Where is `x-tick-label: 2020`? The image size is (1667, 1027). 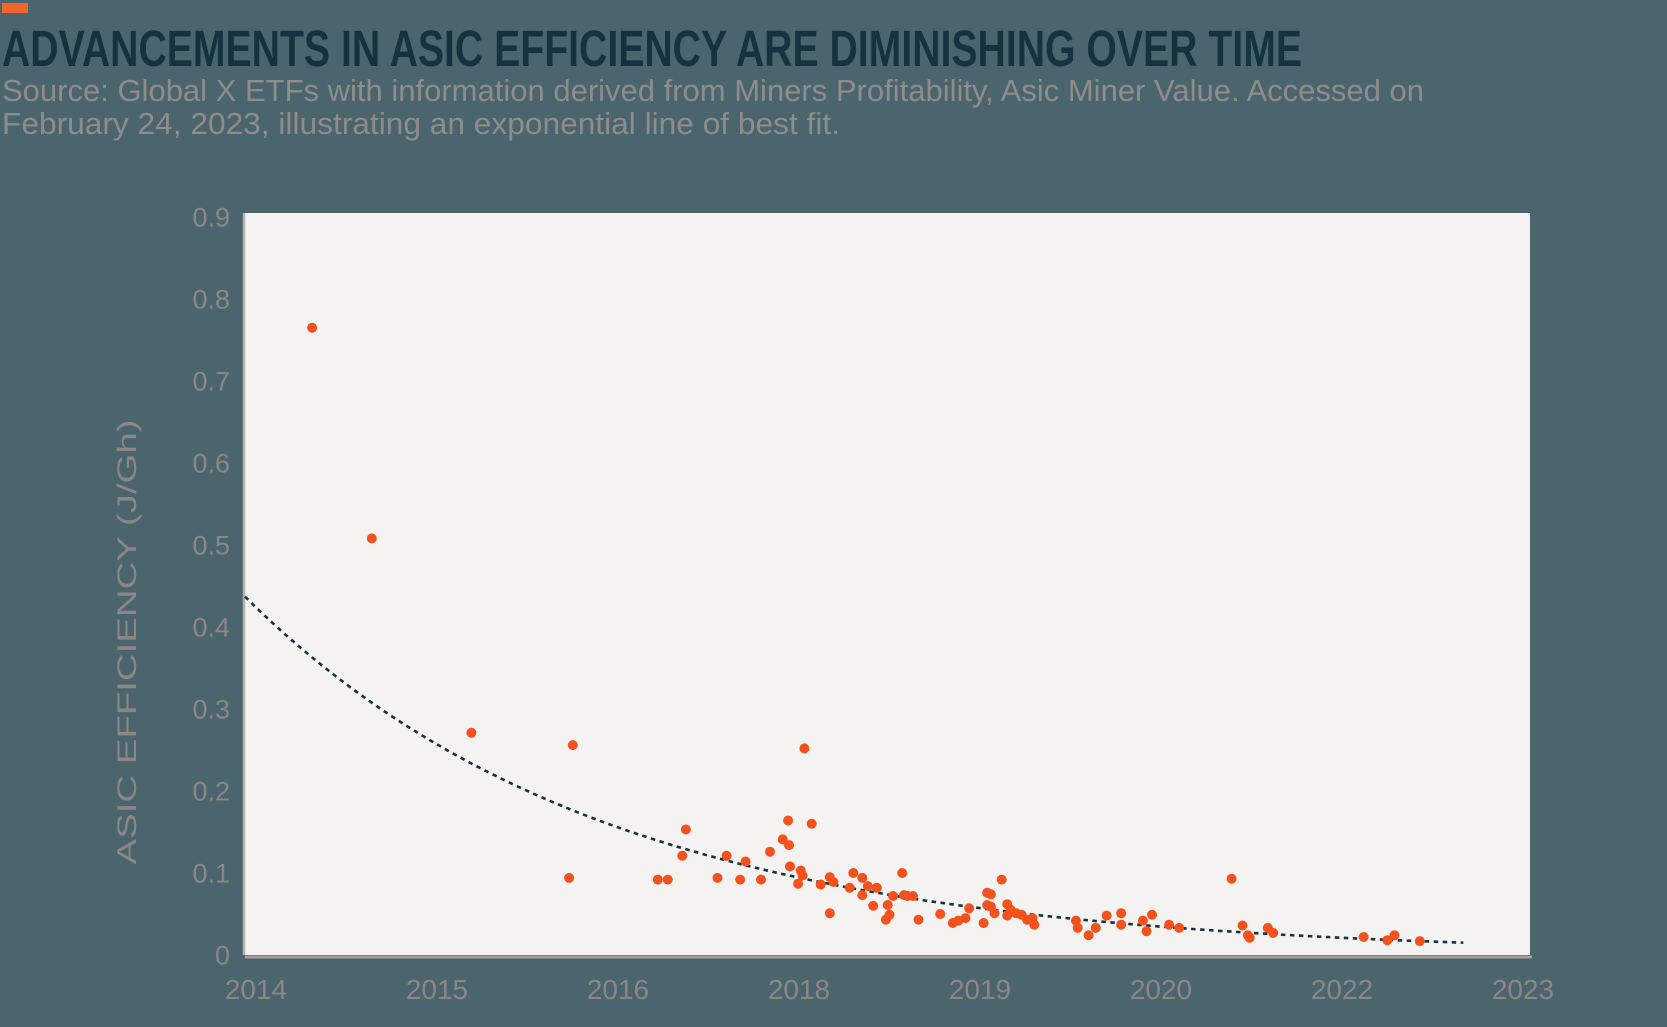 x-tick-label: 2020 is located at coordinates (1161, 989).